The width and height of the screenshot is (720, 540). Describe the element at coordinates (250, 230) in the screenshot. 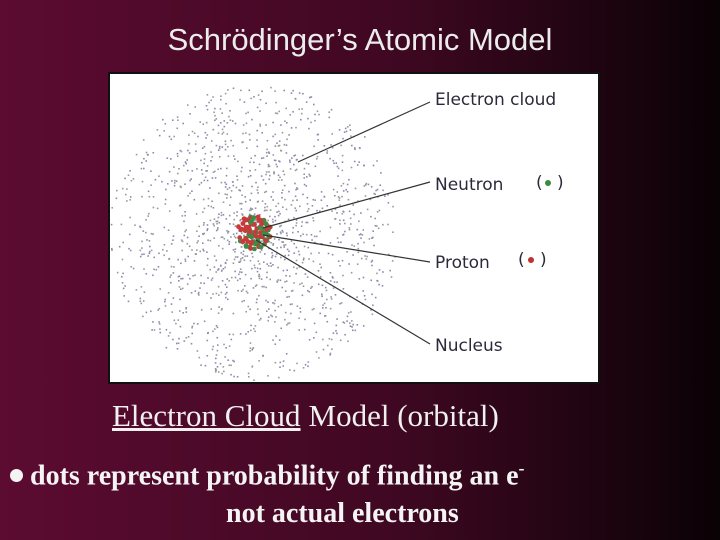

I see `nucleon` at that location.